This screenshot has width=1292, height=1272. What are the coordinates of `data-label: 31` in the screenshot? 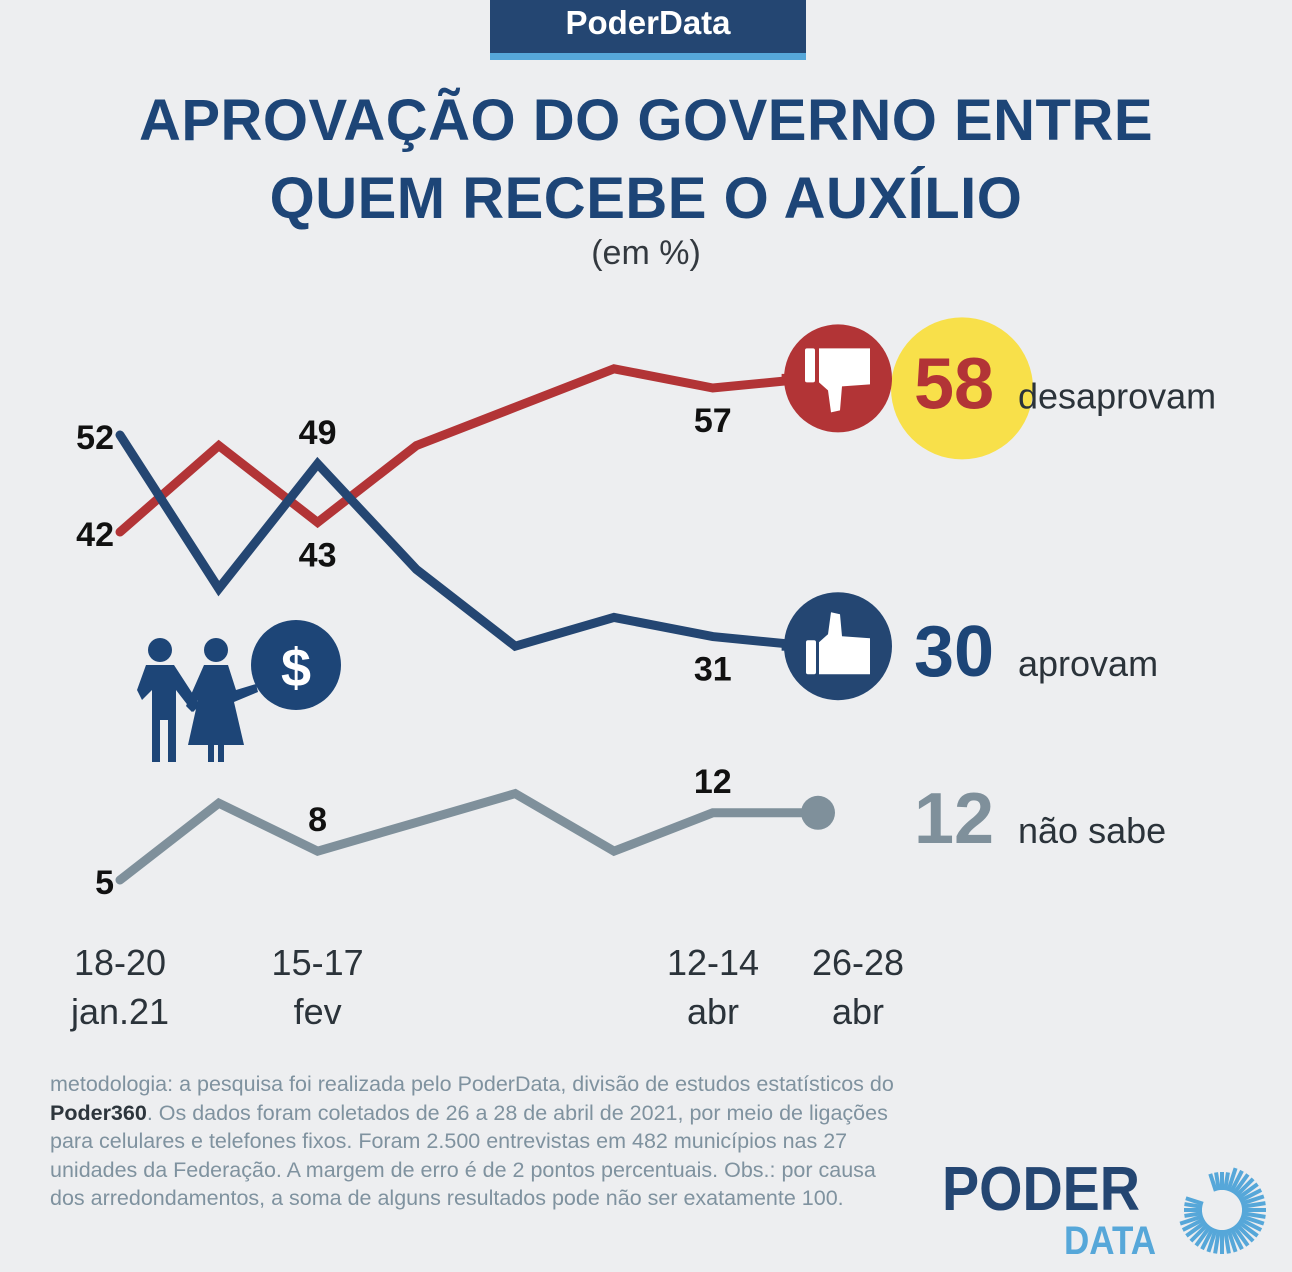 It's located at (713, 670).